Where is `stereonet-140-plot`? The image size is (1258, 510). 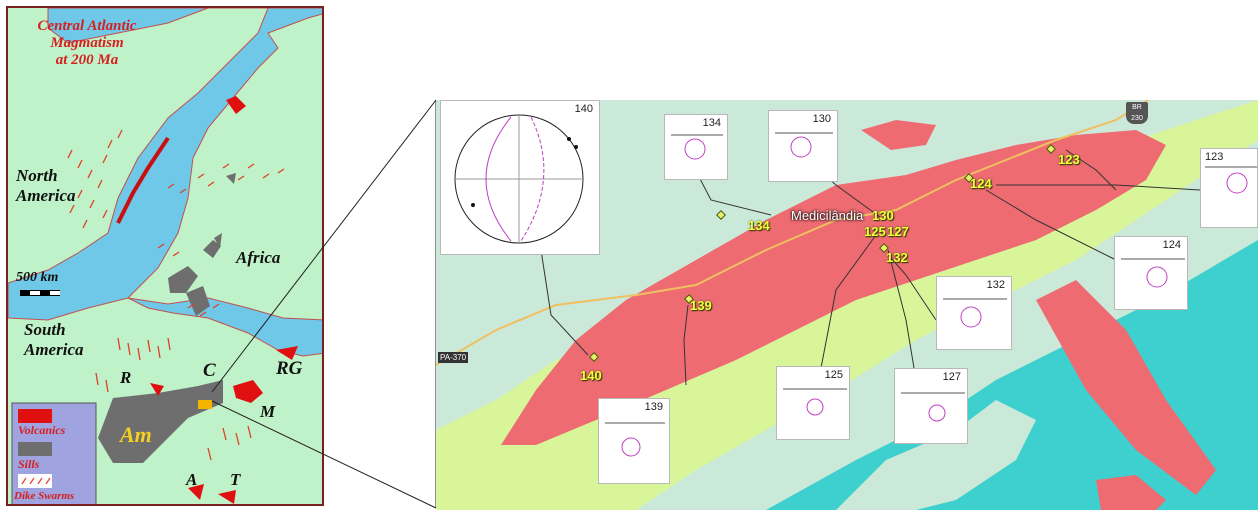
stereonet-140-plot is located at coordinates (519, 179).